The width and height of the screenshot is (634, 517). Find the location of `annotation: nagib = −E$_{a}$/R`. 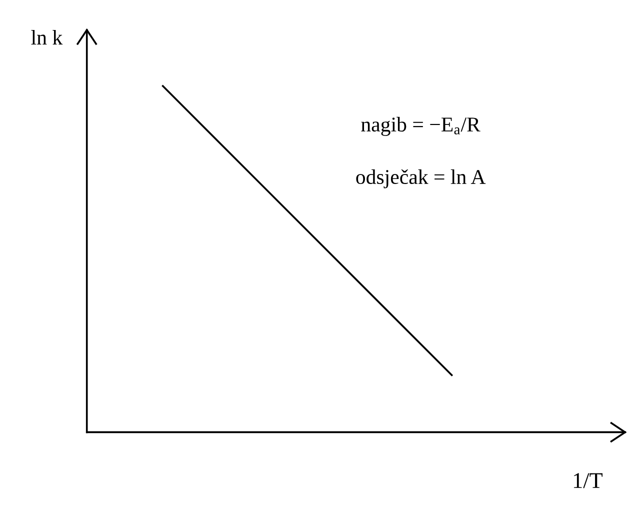

annotation: nagib = −E$_{a}$/R is located at coordinates (420, 126).